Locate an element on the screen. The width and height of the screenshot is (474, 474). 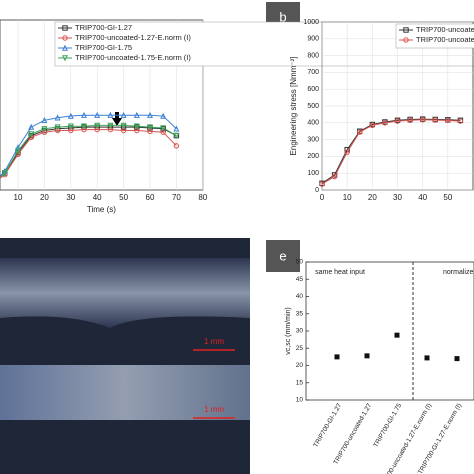
annotation: same heat input is located at coordinates (340, 272).